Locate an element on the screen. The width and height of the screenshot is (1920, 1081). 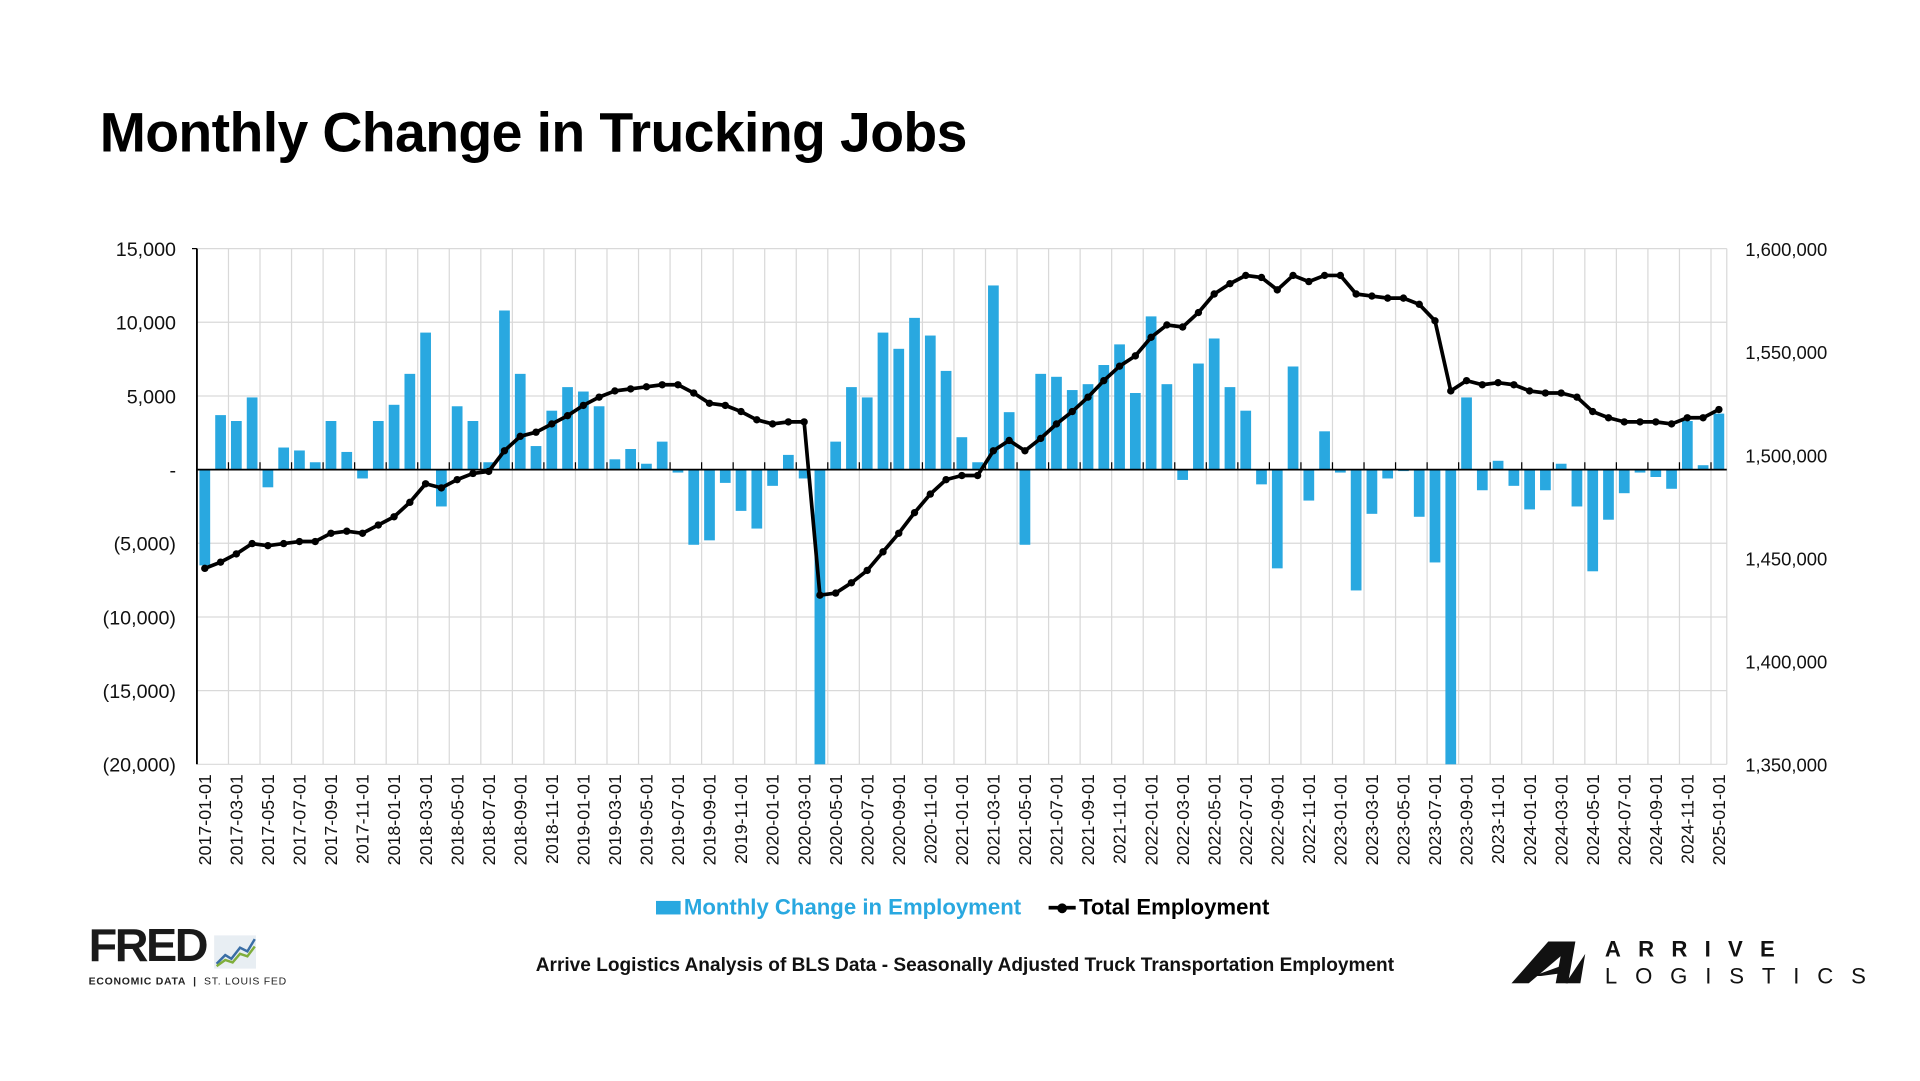
x-tick-label: 2020-11-01 is located at coordinates (930, 819).